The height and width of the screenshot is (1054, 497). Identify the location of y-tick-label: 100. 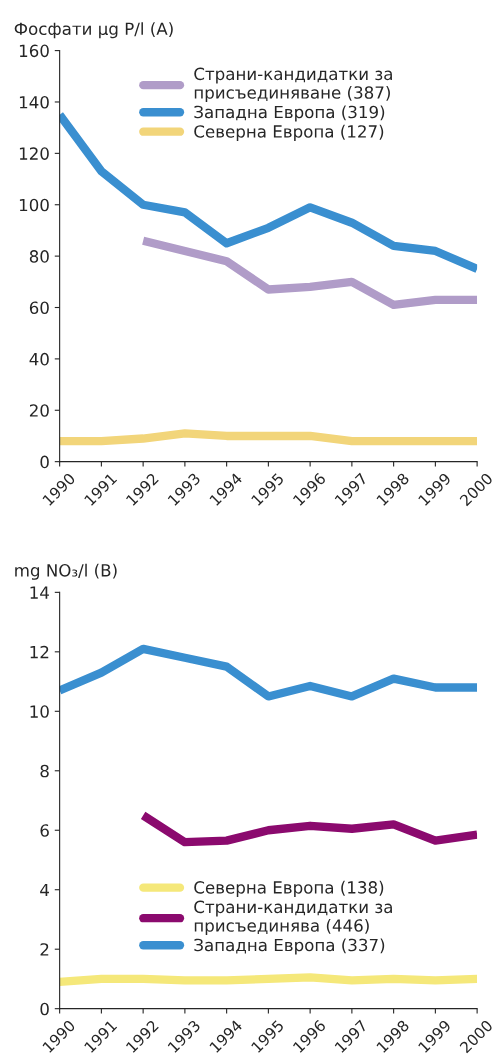
(34, 205).